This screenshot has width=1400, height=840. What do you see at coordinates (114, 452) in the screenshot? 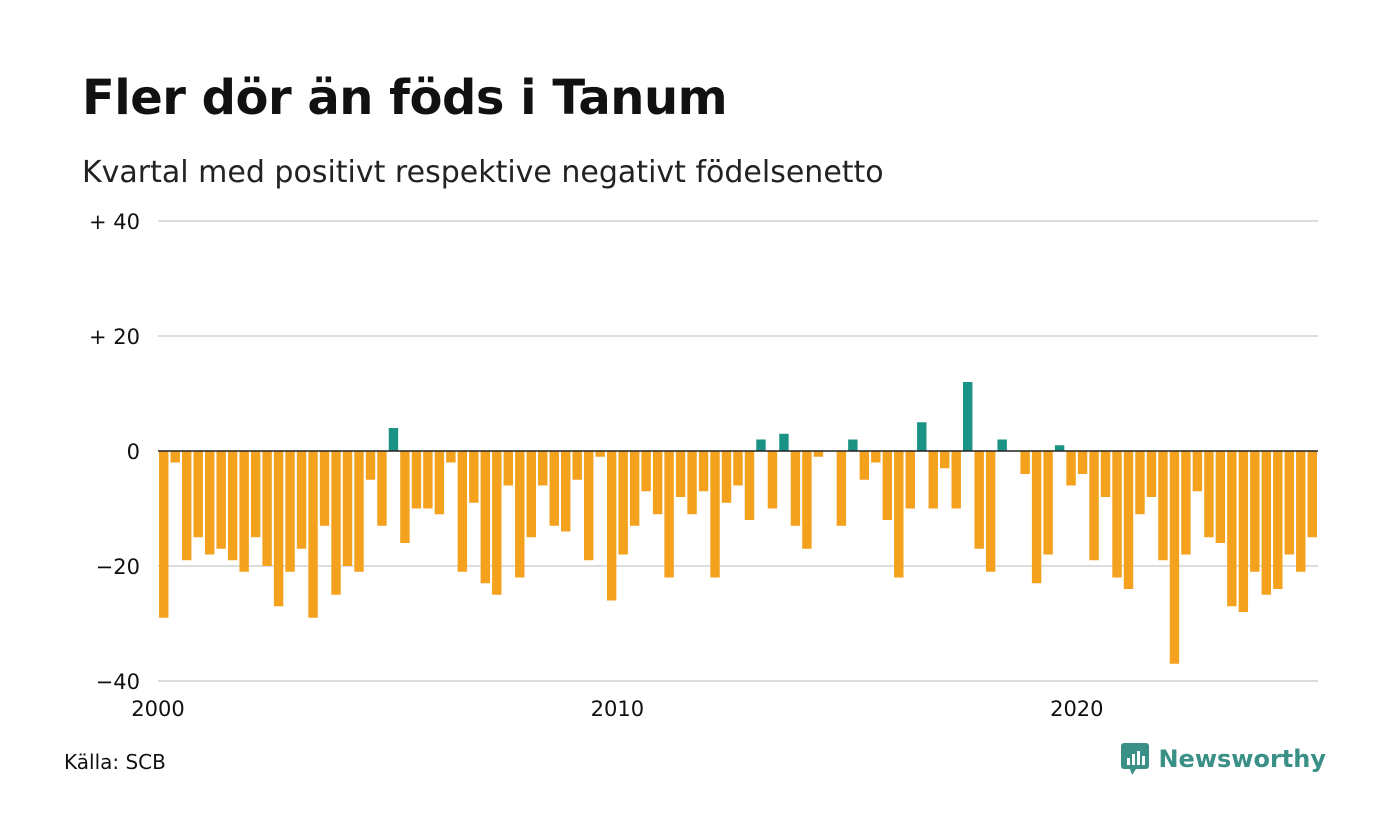
I see `y-axis-ticks: + 40 + 20 0 −20 −40` at bounding box center [114, 452].